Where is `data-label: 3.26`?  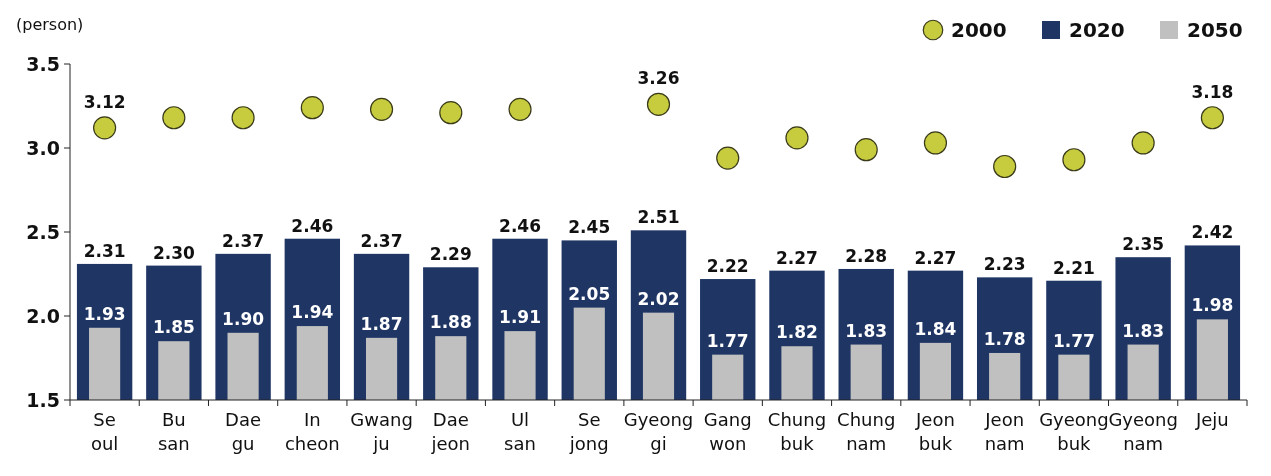
data-label: 3.26 is located at coordinates (658, 78).